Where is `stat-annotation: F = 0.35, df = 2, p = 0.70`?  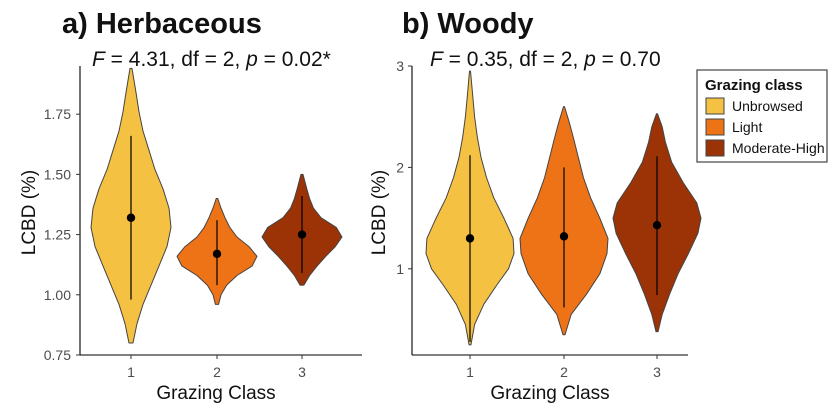
stat-annotation: F = 0.35, df = 2, p = 0.70 is located at coordinates (545, 59).